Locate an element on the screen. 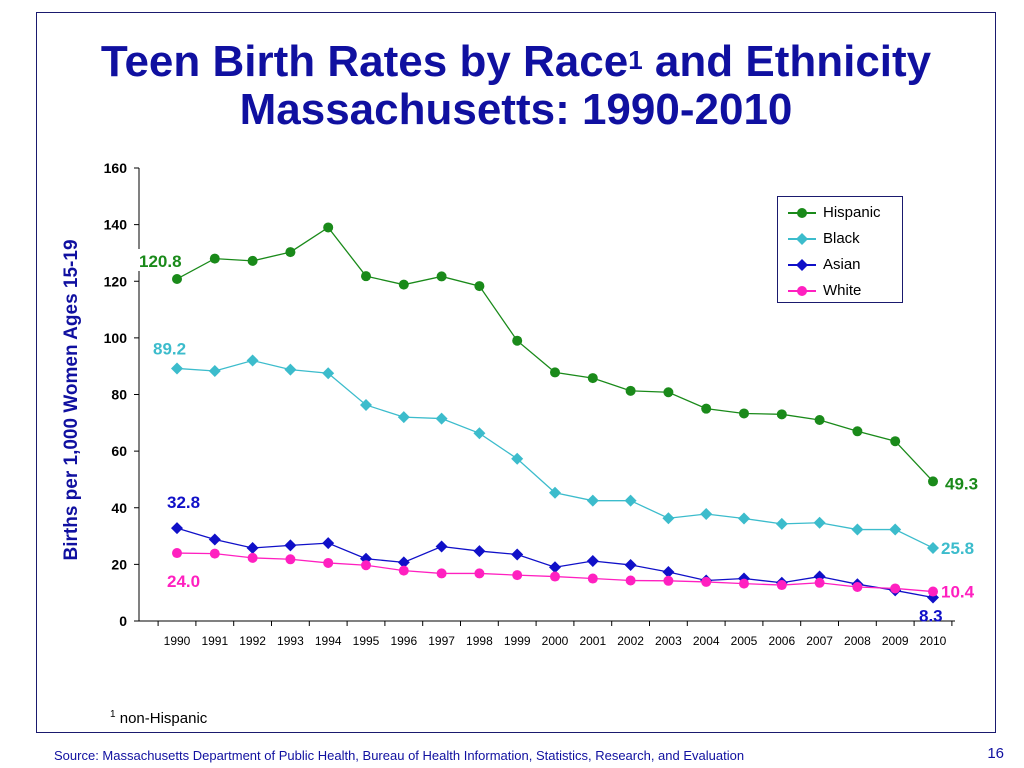  x-tick-label: 2004 is located at coordinates (706, 641).